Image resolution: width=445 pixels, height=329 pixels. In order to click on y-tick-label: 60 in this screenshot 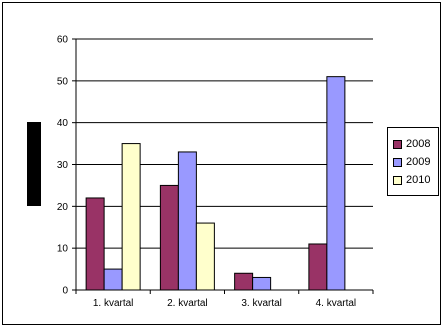, I will do `click(63, 40)`.